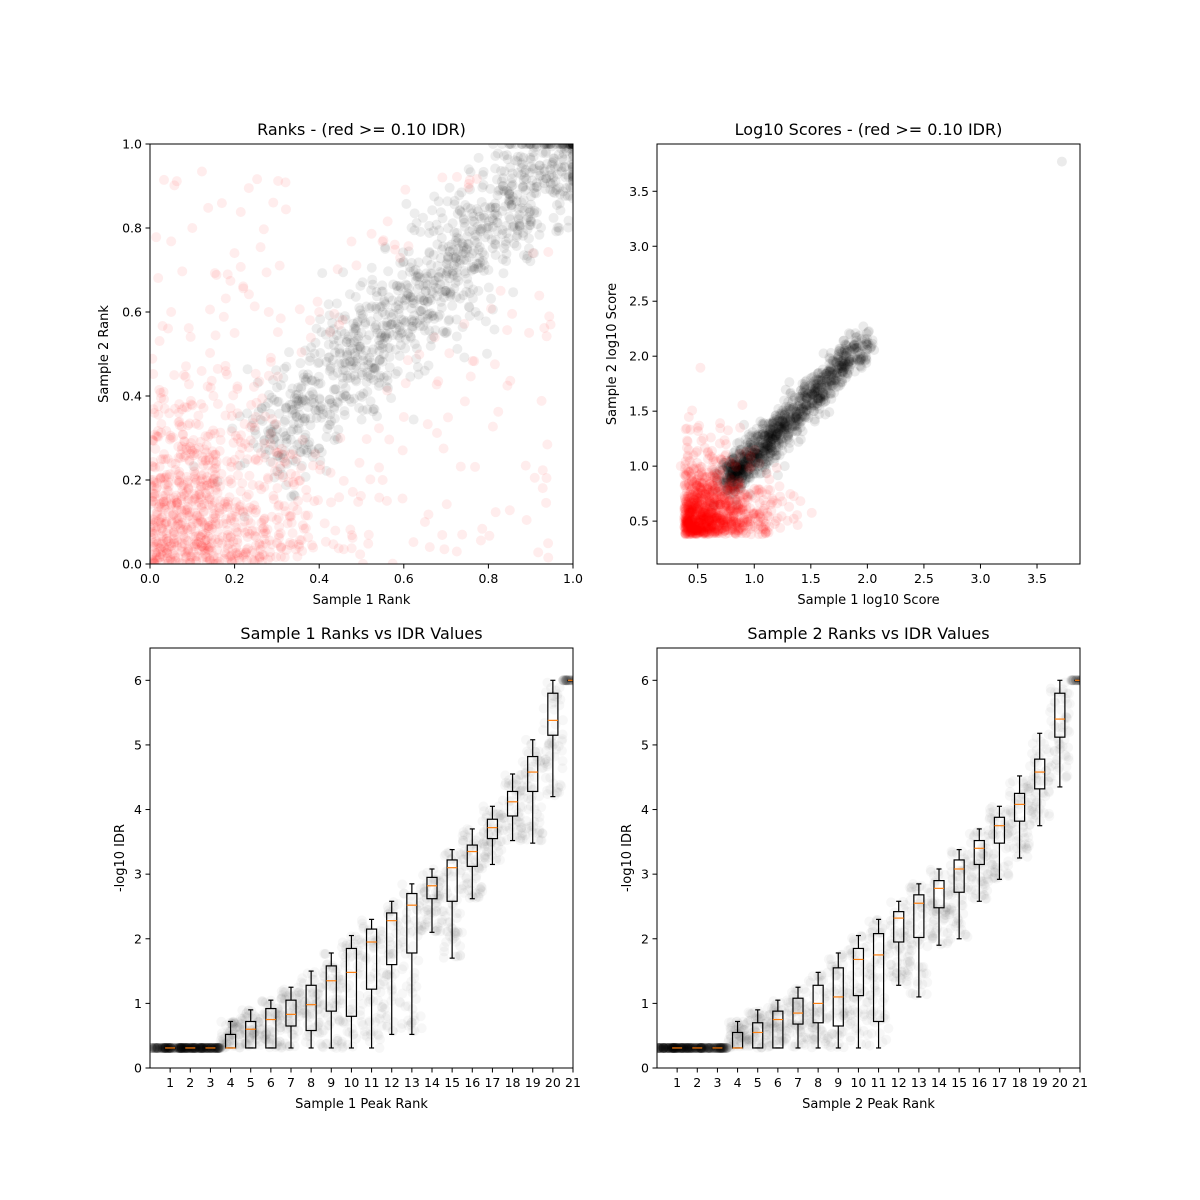 This screenshot has width=1200, height=1200. Describe the element at coordinates (361, 129) in the screenshot. I see `chart-title: Ranks - (red >= 0.10 IDR)` at that location.